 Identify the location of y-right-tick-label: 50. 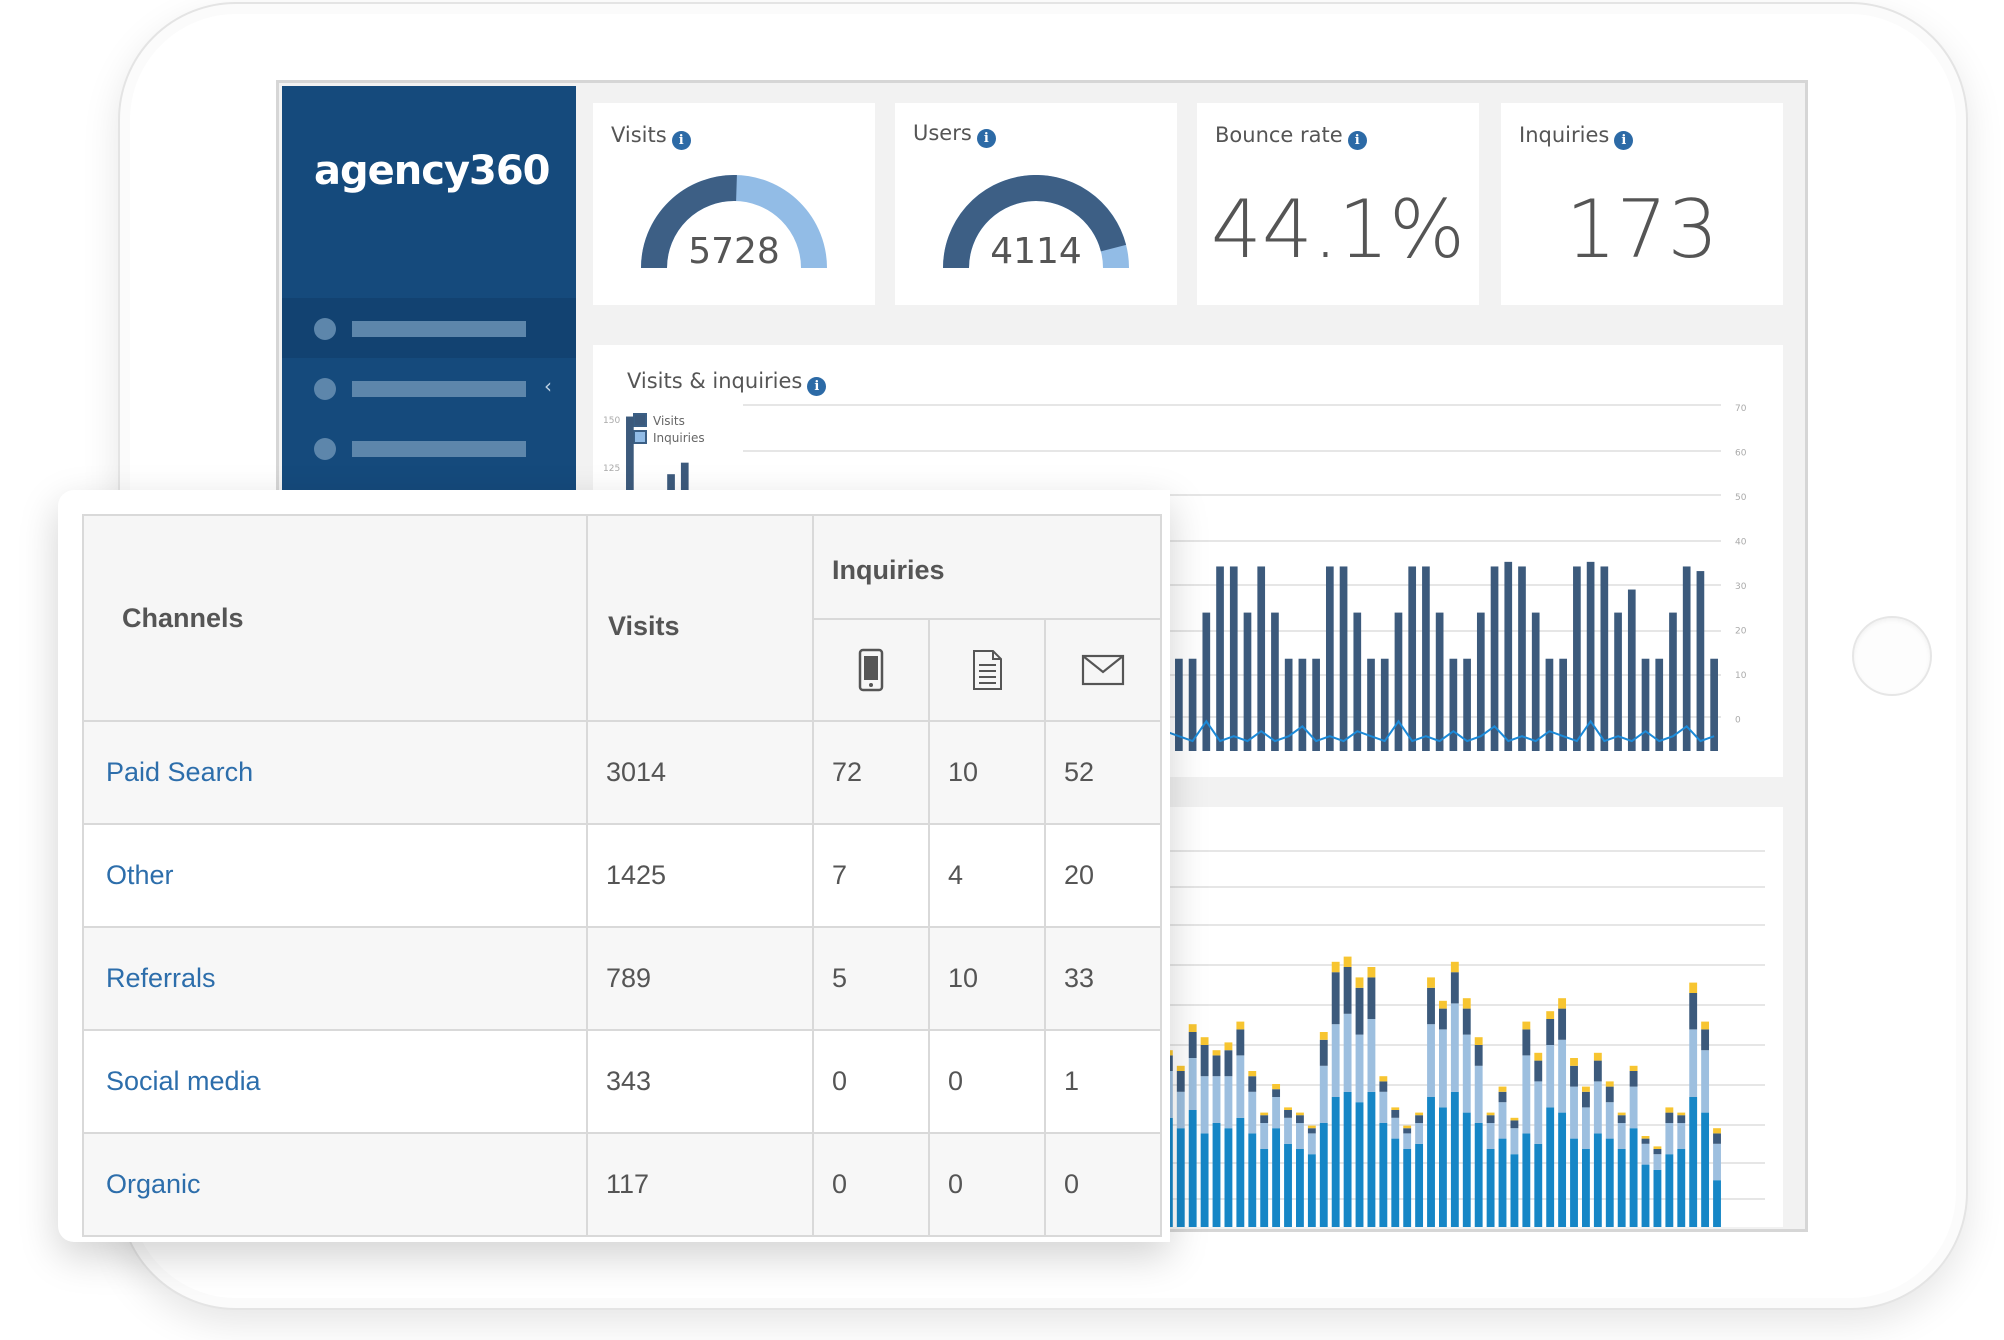
(1741, 498).